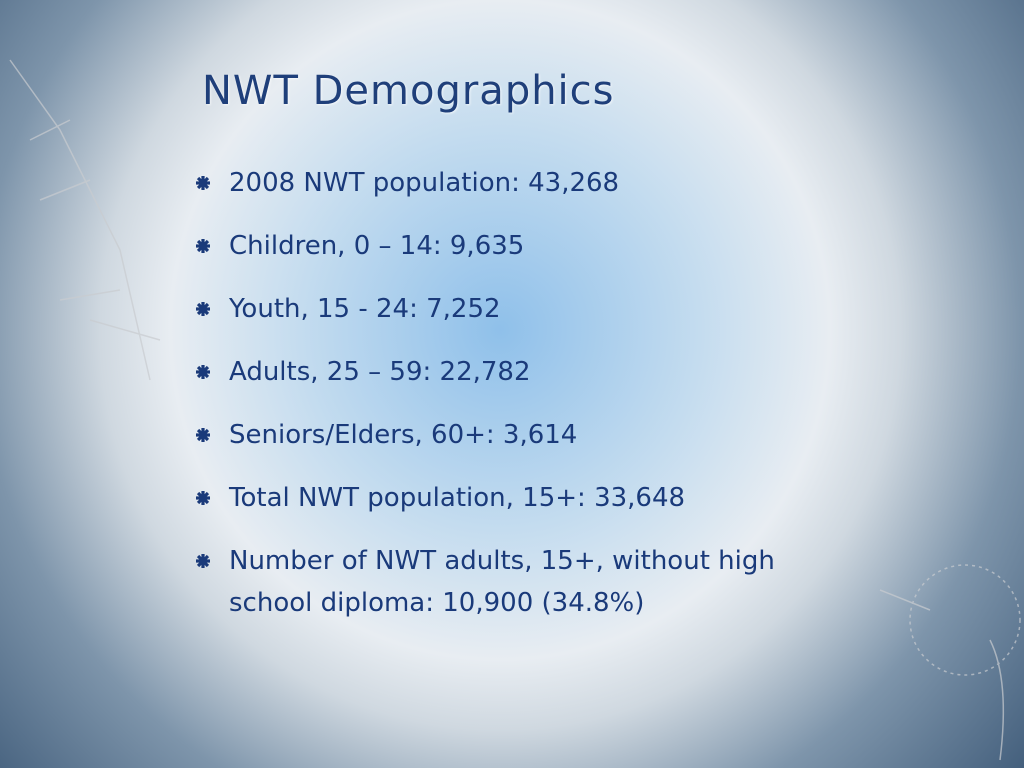  What do you see at coordinates (380, 372) in the screenshot?
I see `bullet-text: Adults, 25 – 59: 22,782` at bounding box center [380, 372].